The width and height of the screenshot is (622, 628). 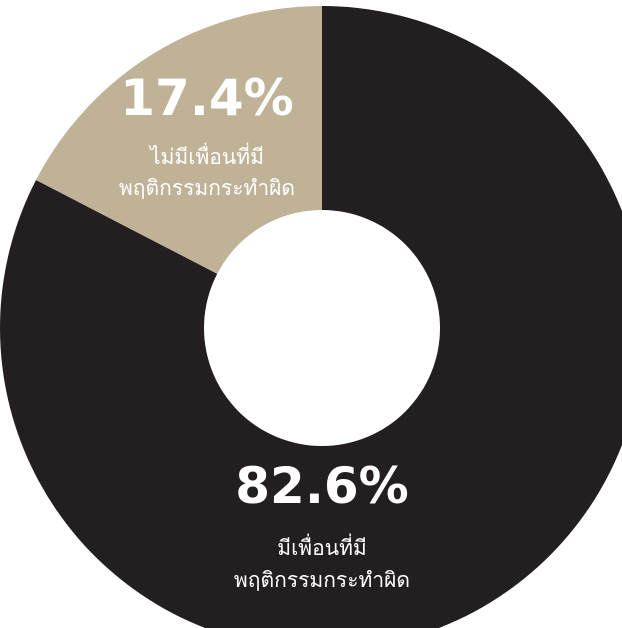 What do you see at coordinates (322, 580) in the screenshot?
I see `slice-0-category-label-line-2: พฤติกรรมกระทำผิด` at bounding box center [322, 580].